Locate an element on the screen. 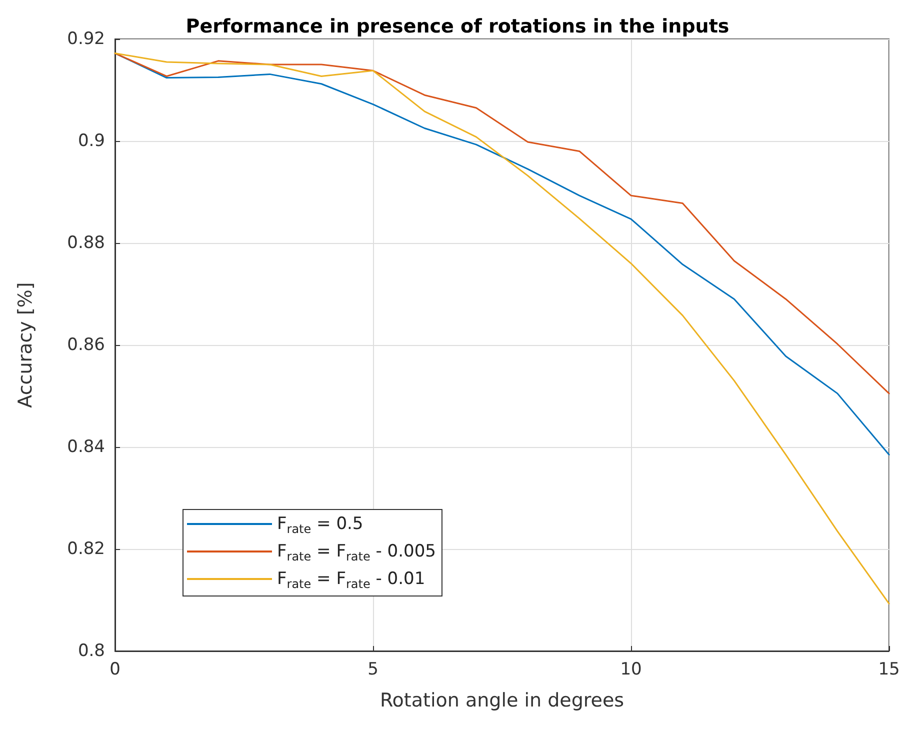 Image resolution: width=915 pixels, height=740 pixels. y-tick-label: 0.92 is located at coordinates (86, 39).